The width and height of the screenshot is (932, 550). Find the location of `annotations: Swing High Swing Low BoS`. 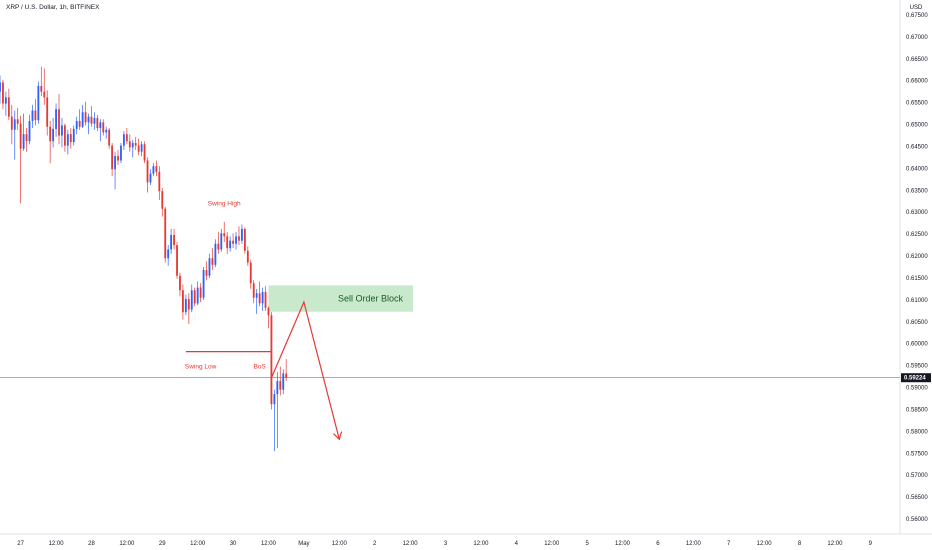

annotations: Swing High Swing Low BoS is located at coordinates (264, 321).